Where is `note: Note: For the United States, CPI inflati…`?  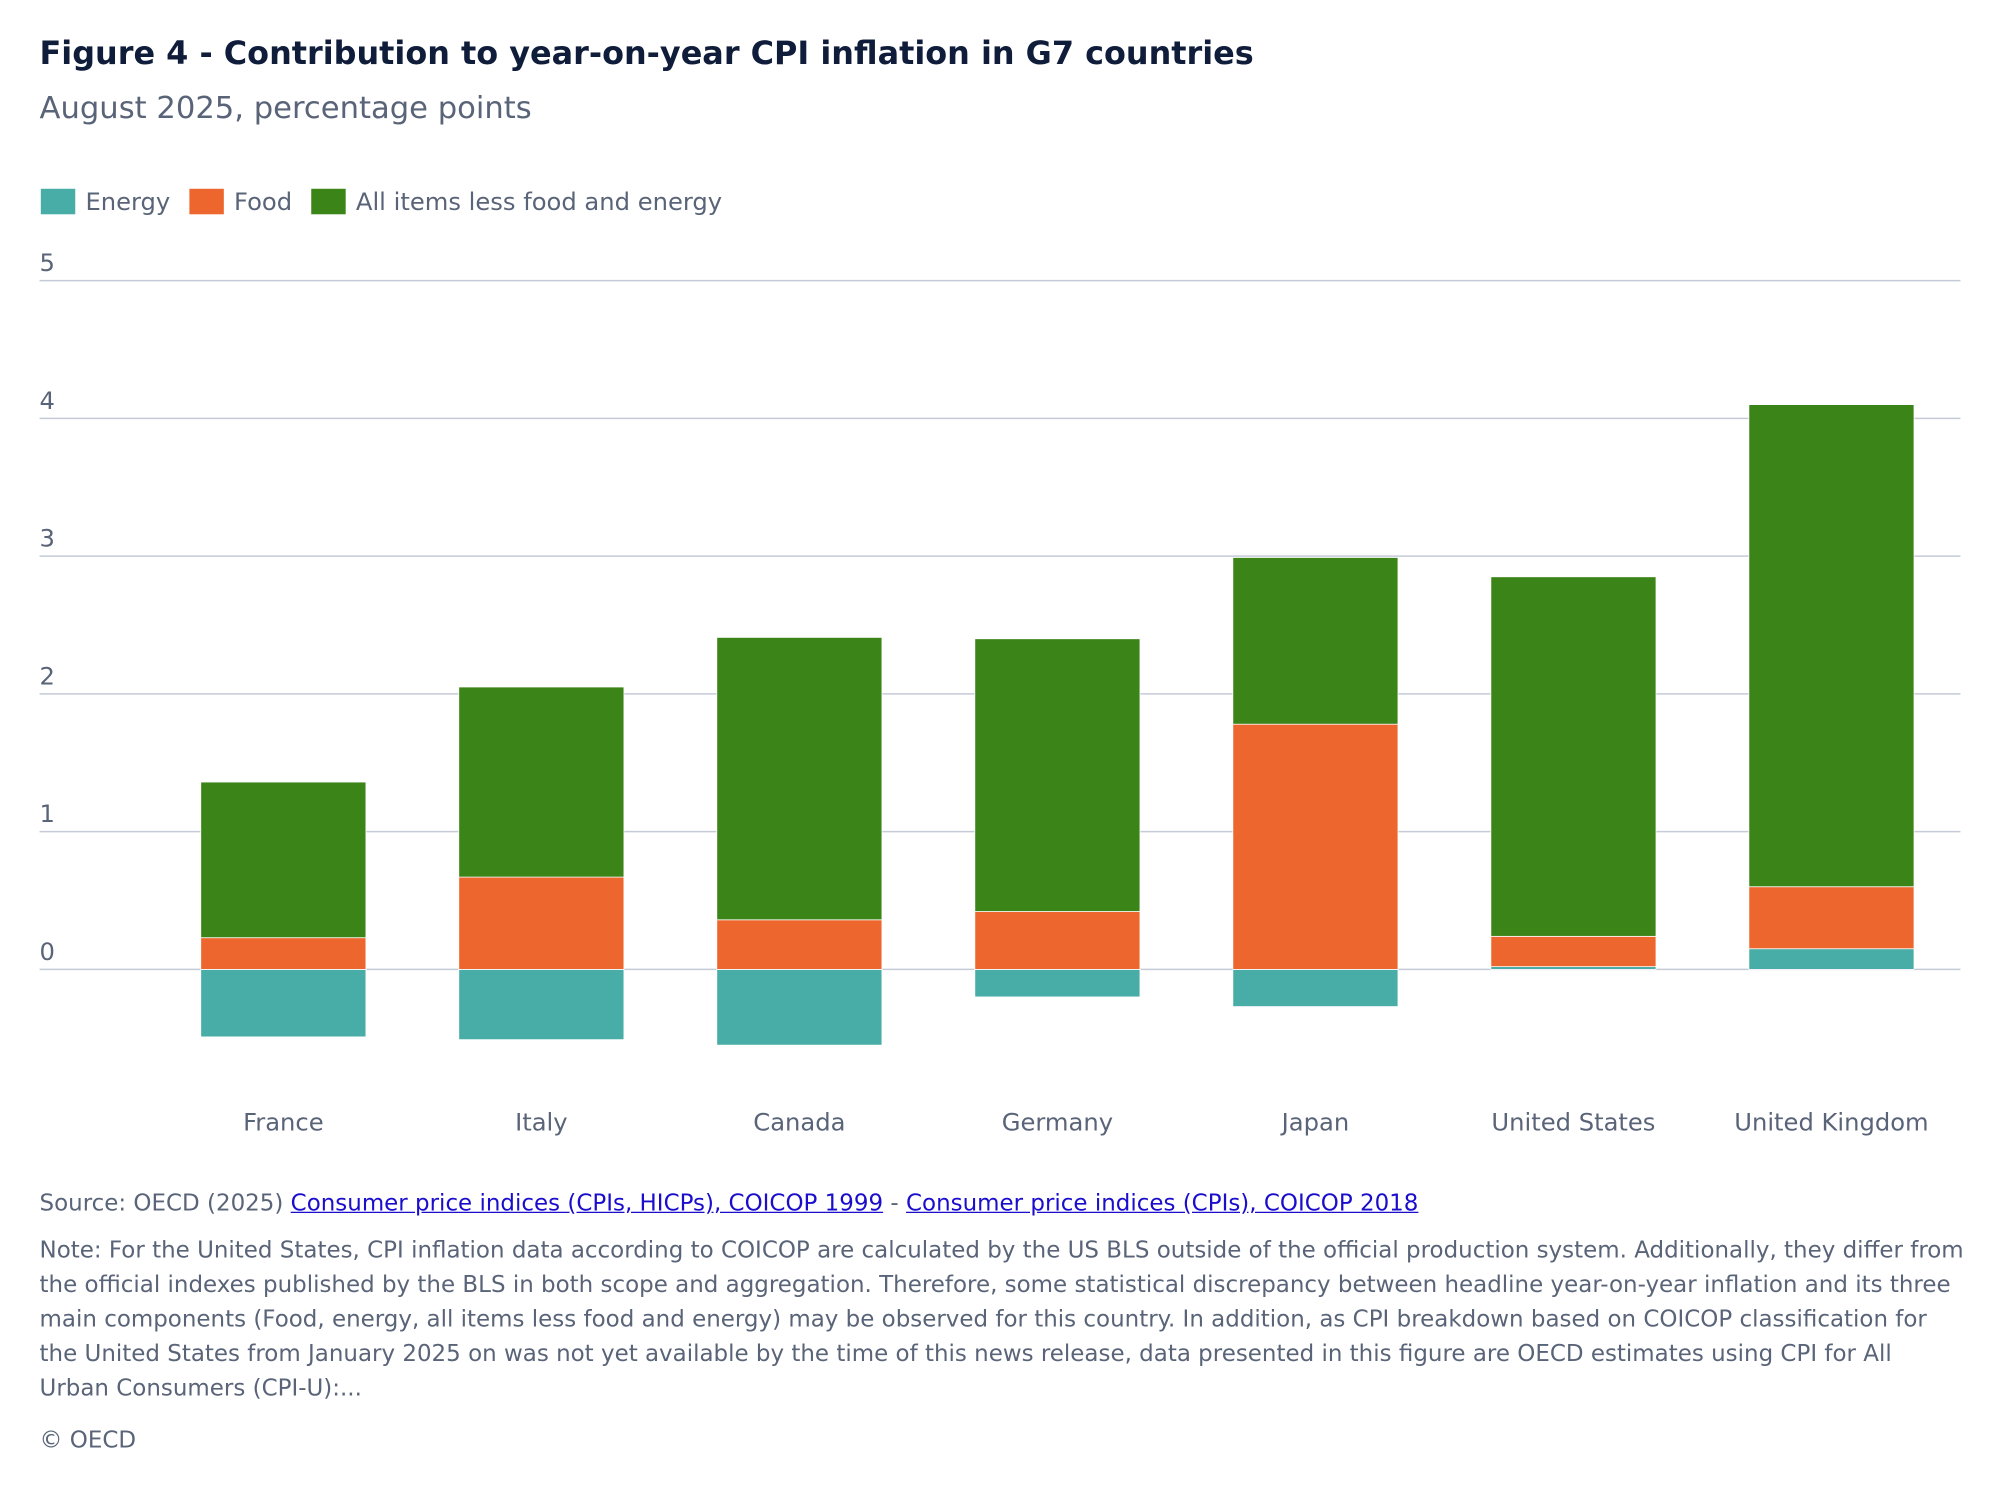
note: Note: For the United States, CPI inflati… is located at coordinates (1001, 1319).